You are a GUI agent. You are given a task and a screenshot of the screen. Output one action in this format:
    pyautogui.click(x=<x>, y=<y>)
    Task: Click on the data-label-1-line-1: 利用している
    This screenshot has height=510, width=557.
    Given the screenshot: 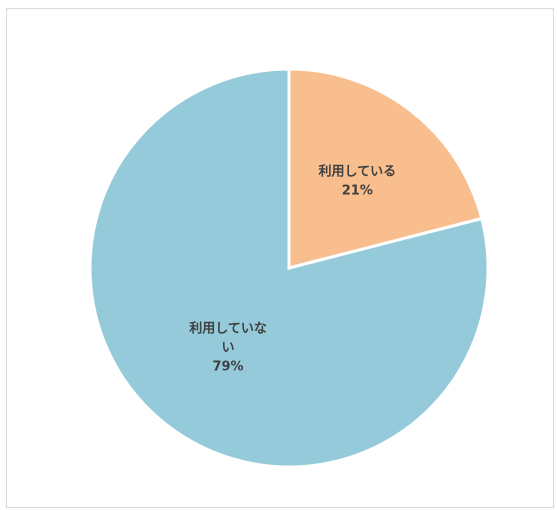 What is the action you would take?
    pyautogui.click(x=357, y=171)
    